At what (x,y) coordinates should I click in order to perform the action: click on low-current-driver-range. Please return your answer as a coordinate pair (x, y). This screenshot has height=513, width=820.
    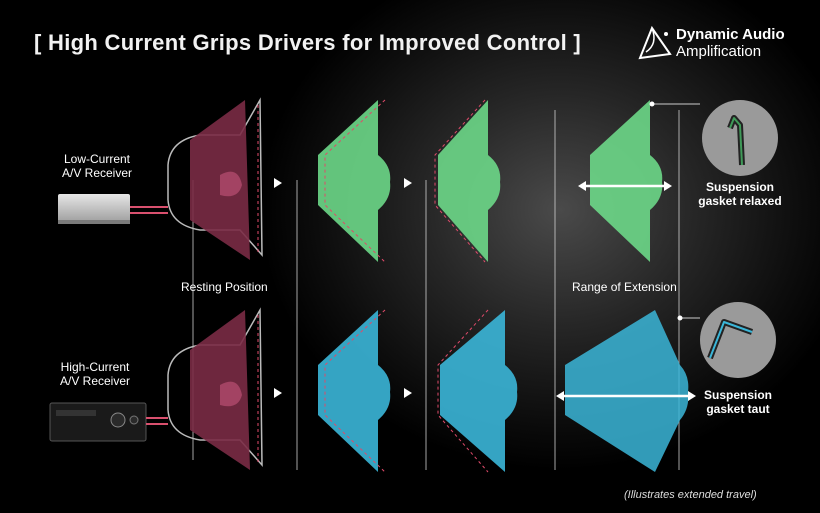
    Looking at the image, I should click on (625, 181).